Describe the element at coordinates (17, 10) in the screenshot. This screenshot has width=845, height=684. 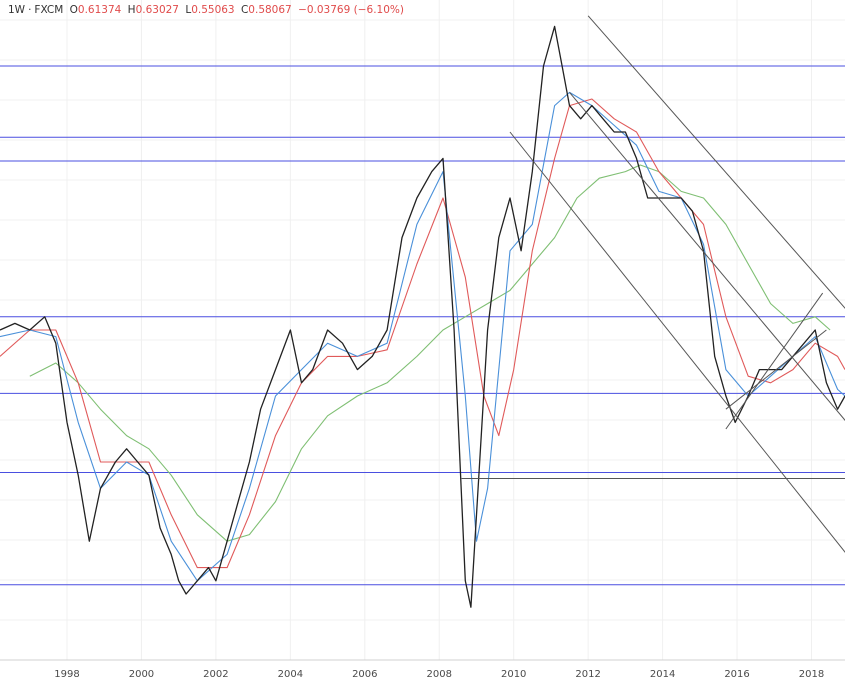
I see `interval-label: 1W` at that location.